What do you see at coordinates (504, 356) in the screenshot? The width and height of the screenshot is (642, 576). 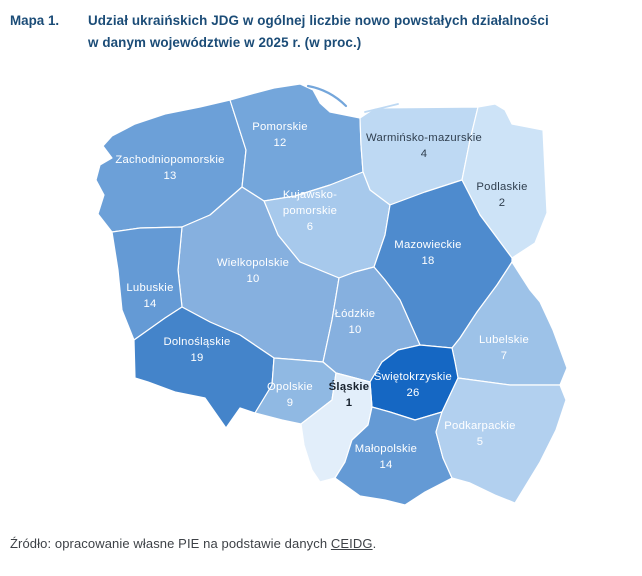 I see `region-value-lubelskie: 7` at bounding box center [504, 356].